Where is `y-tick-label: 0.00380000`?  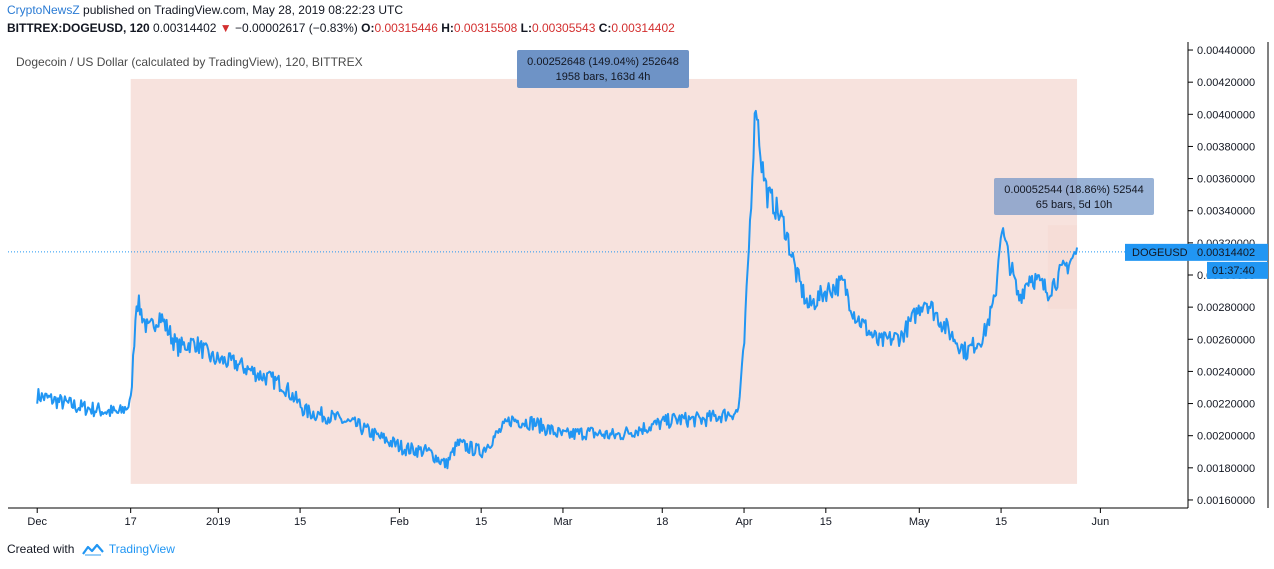
y-tick-label: 0.00380000 is located at coordinates (1226, 147).